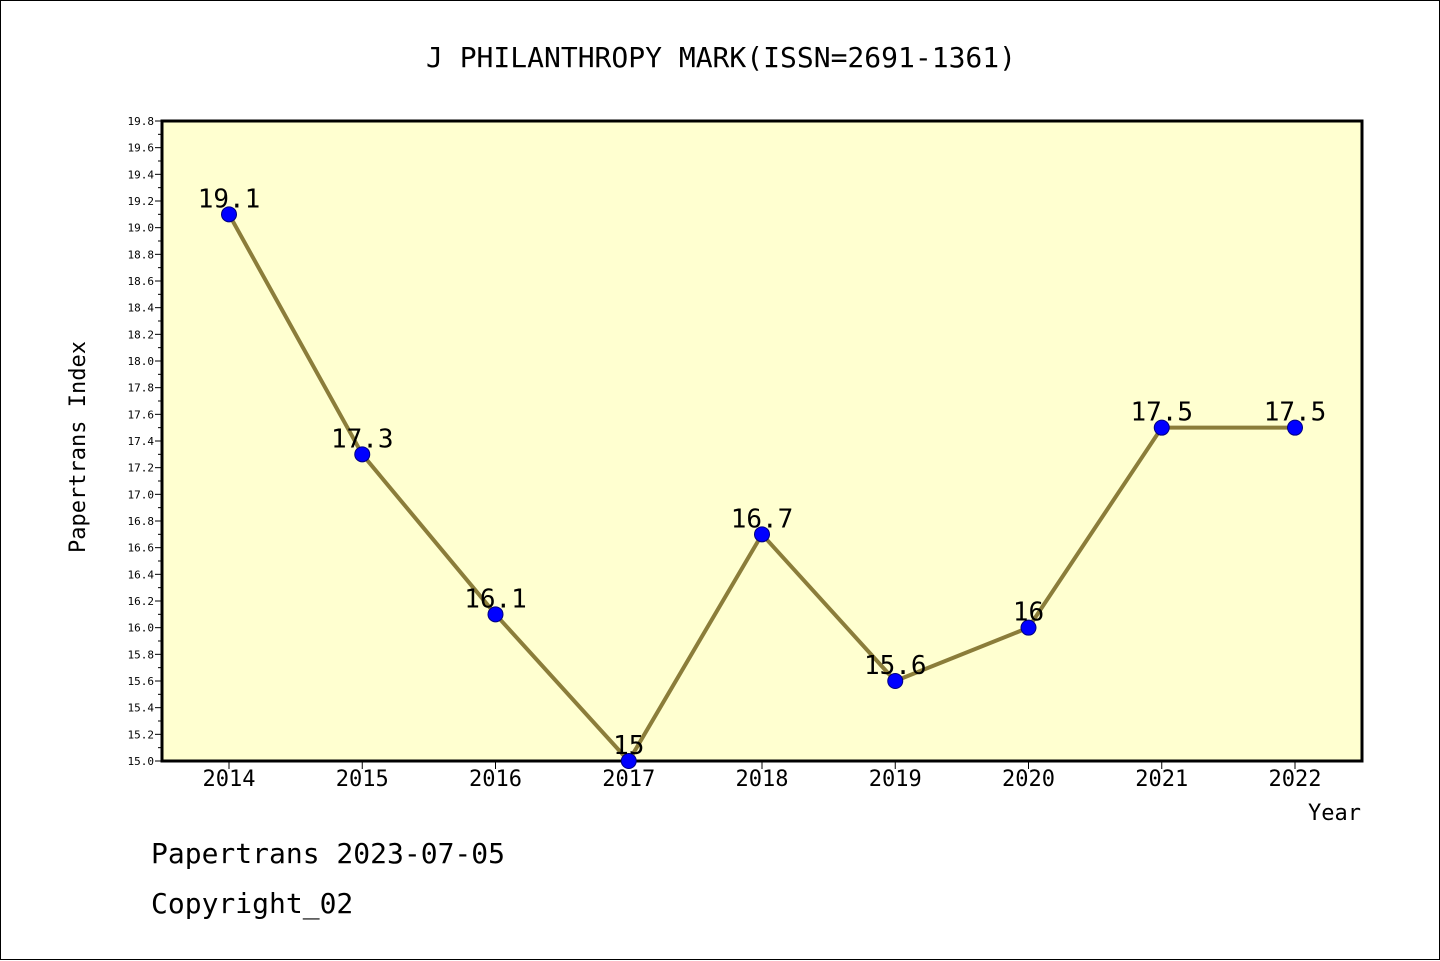 This screenshot has height=961, width=1440. I want to click on copyright-text: Copyright_02, so click(252, 903).